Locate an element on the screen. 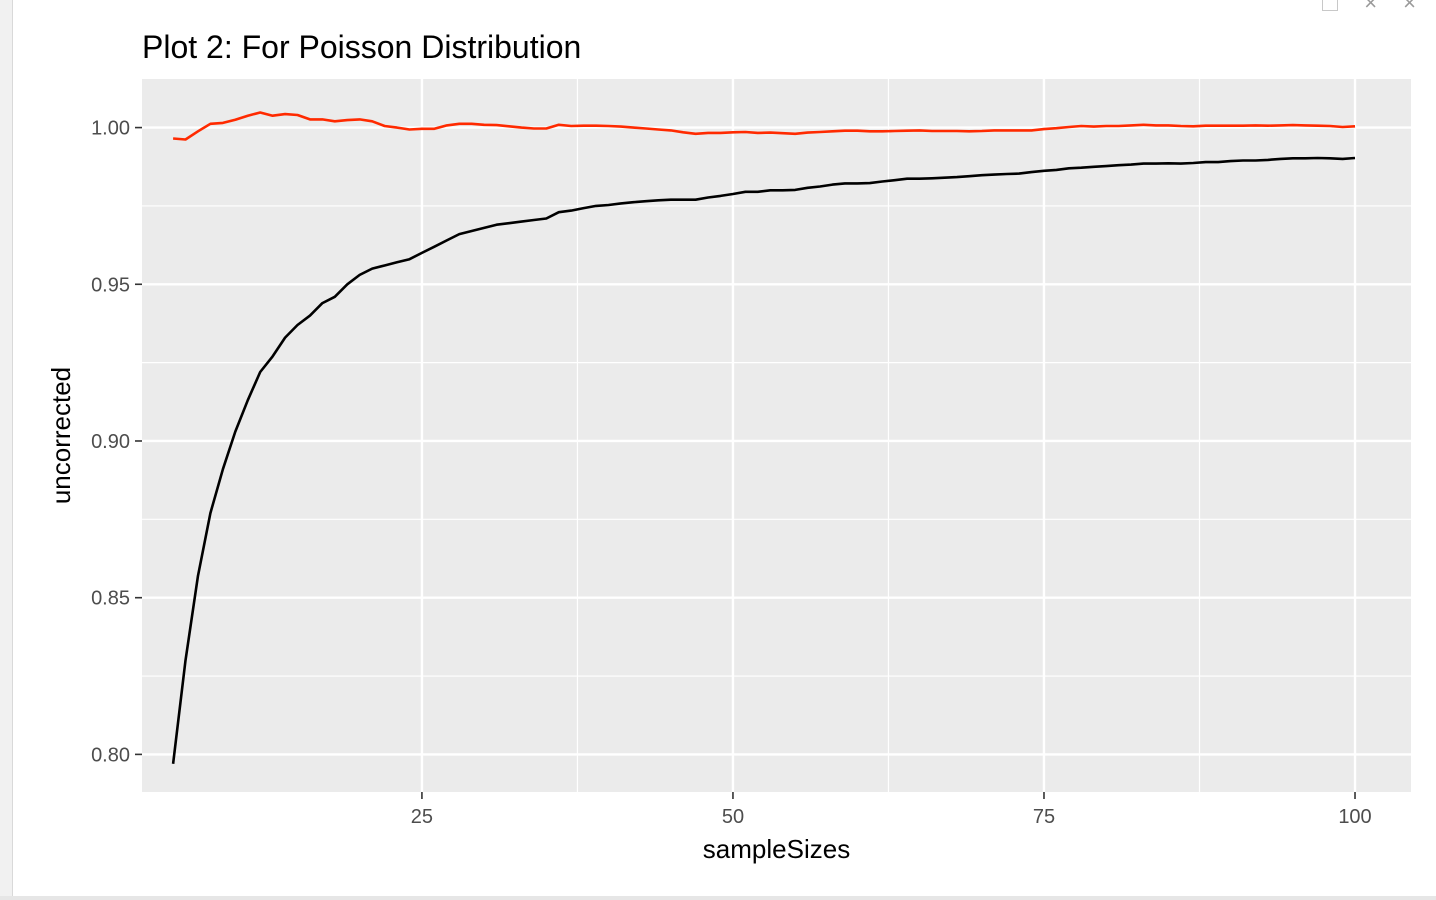 The height and width of the screenshot is (900, 1436). chart-title: Plot 2: For Poisson Distribution is located at coordinates (361, 47).